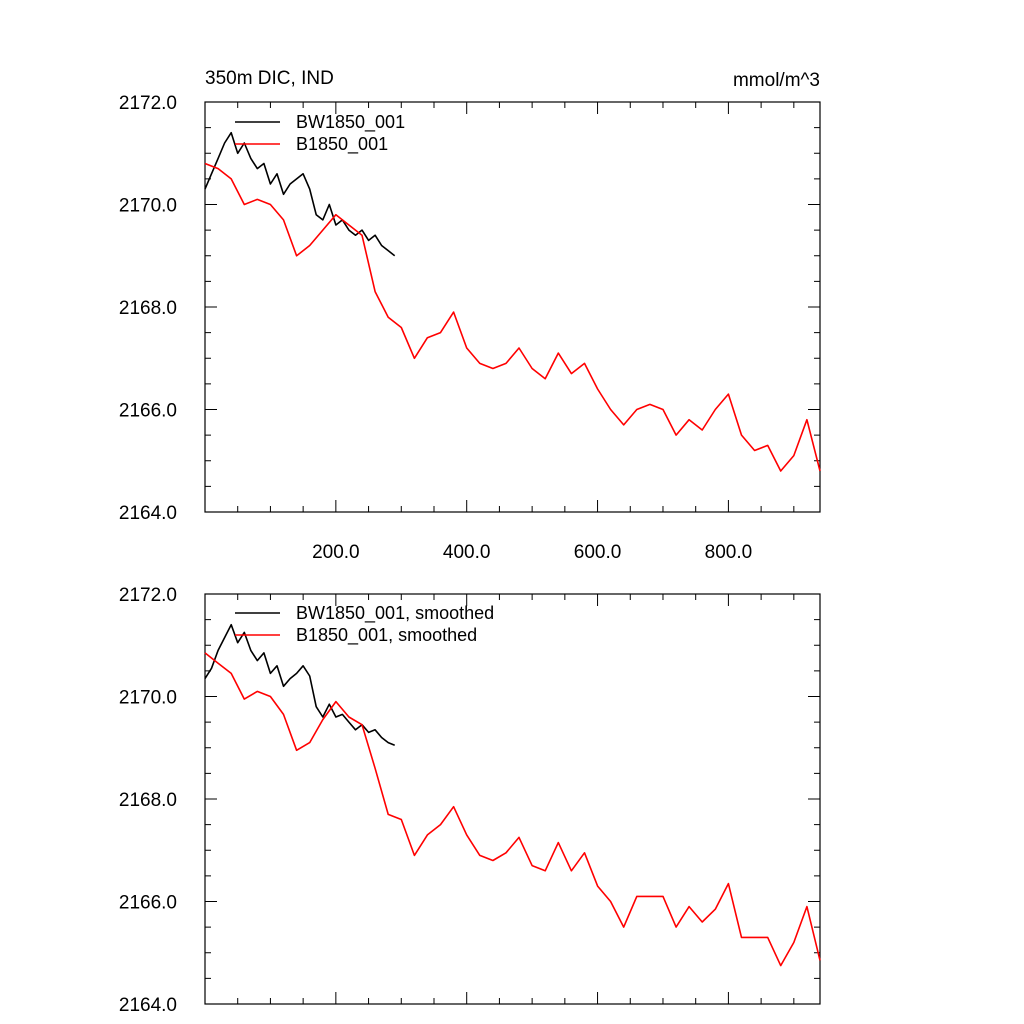  Describe the element at coordinates (342, 144) in the screenshot. I see `legend-label-b1850: B1850_001` at that location.